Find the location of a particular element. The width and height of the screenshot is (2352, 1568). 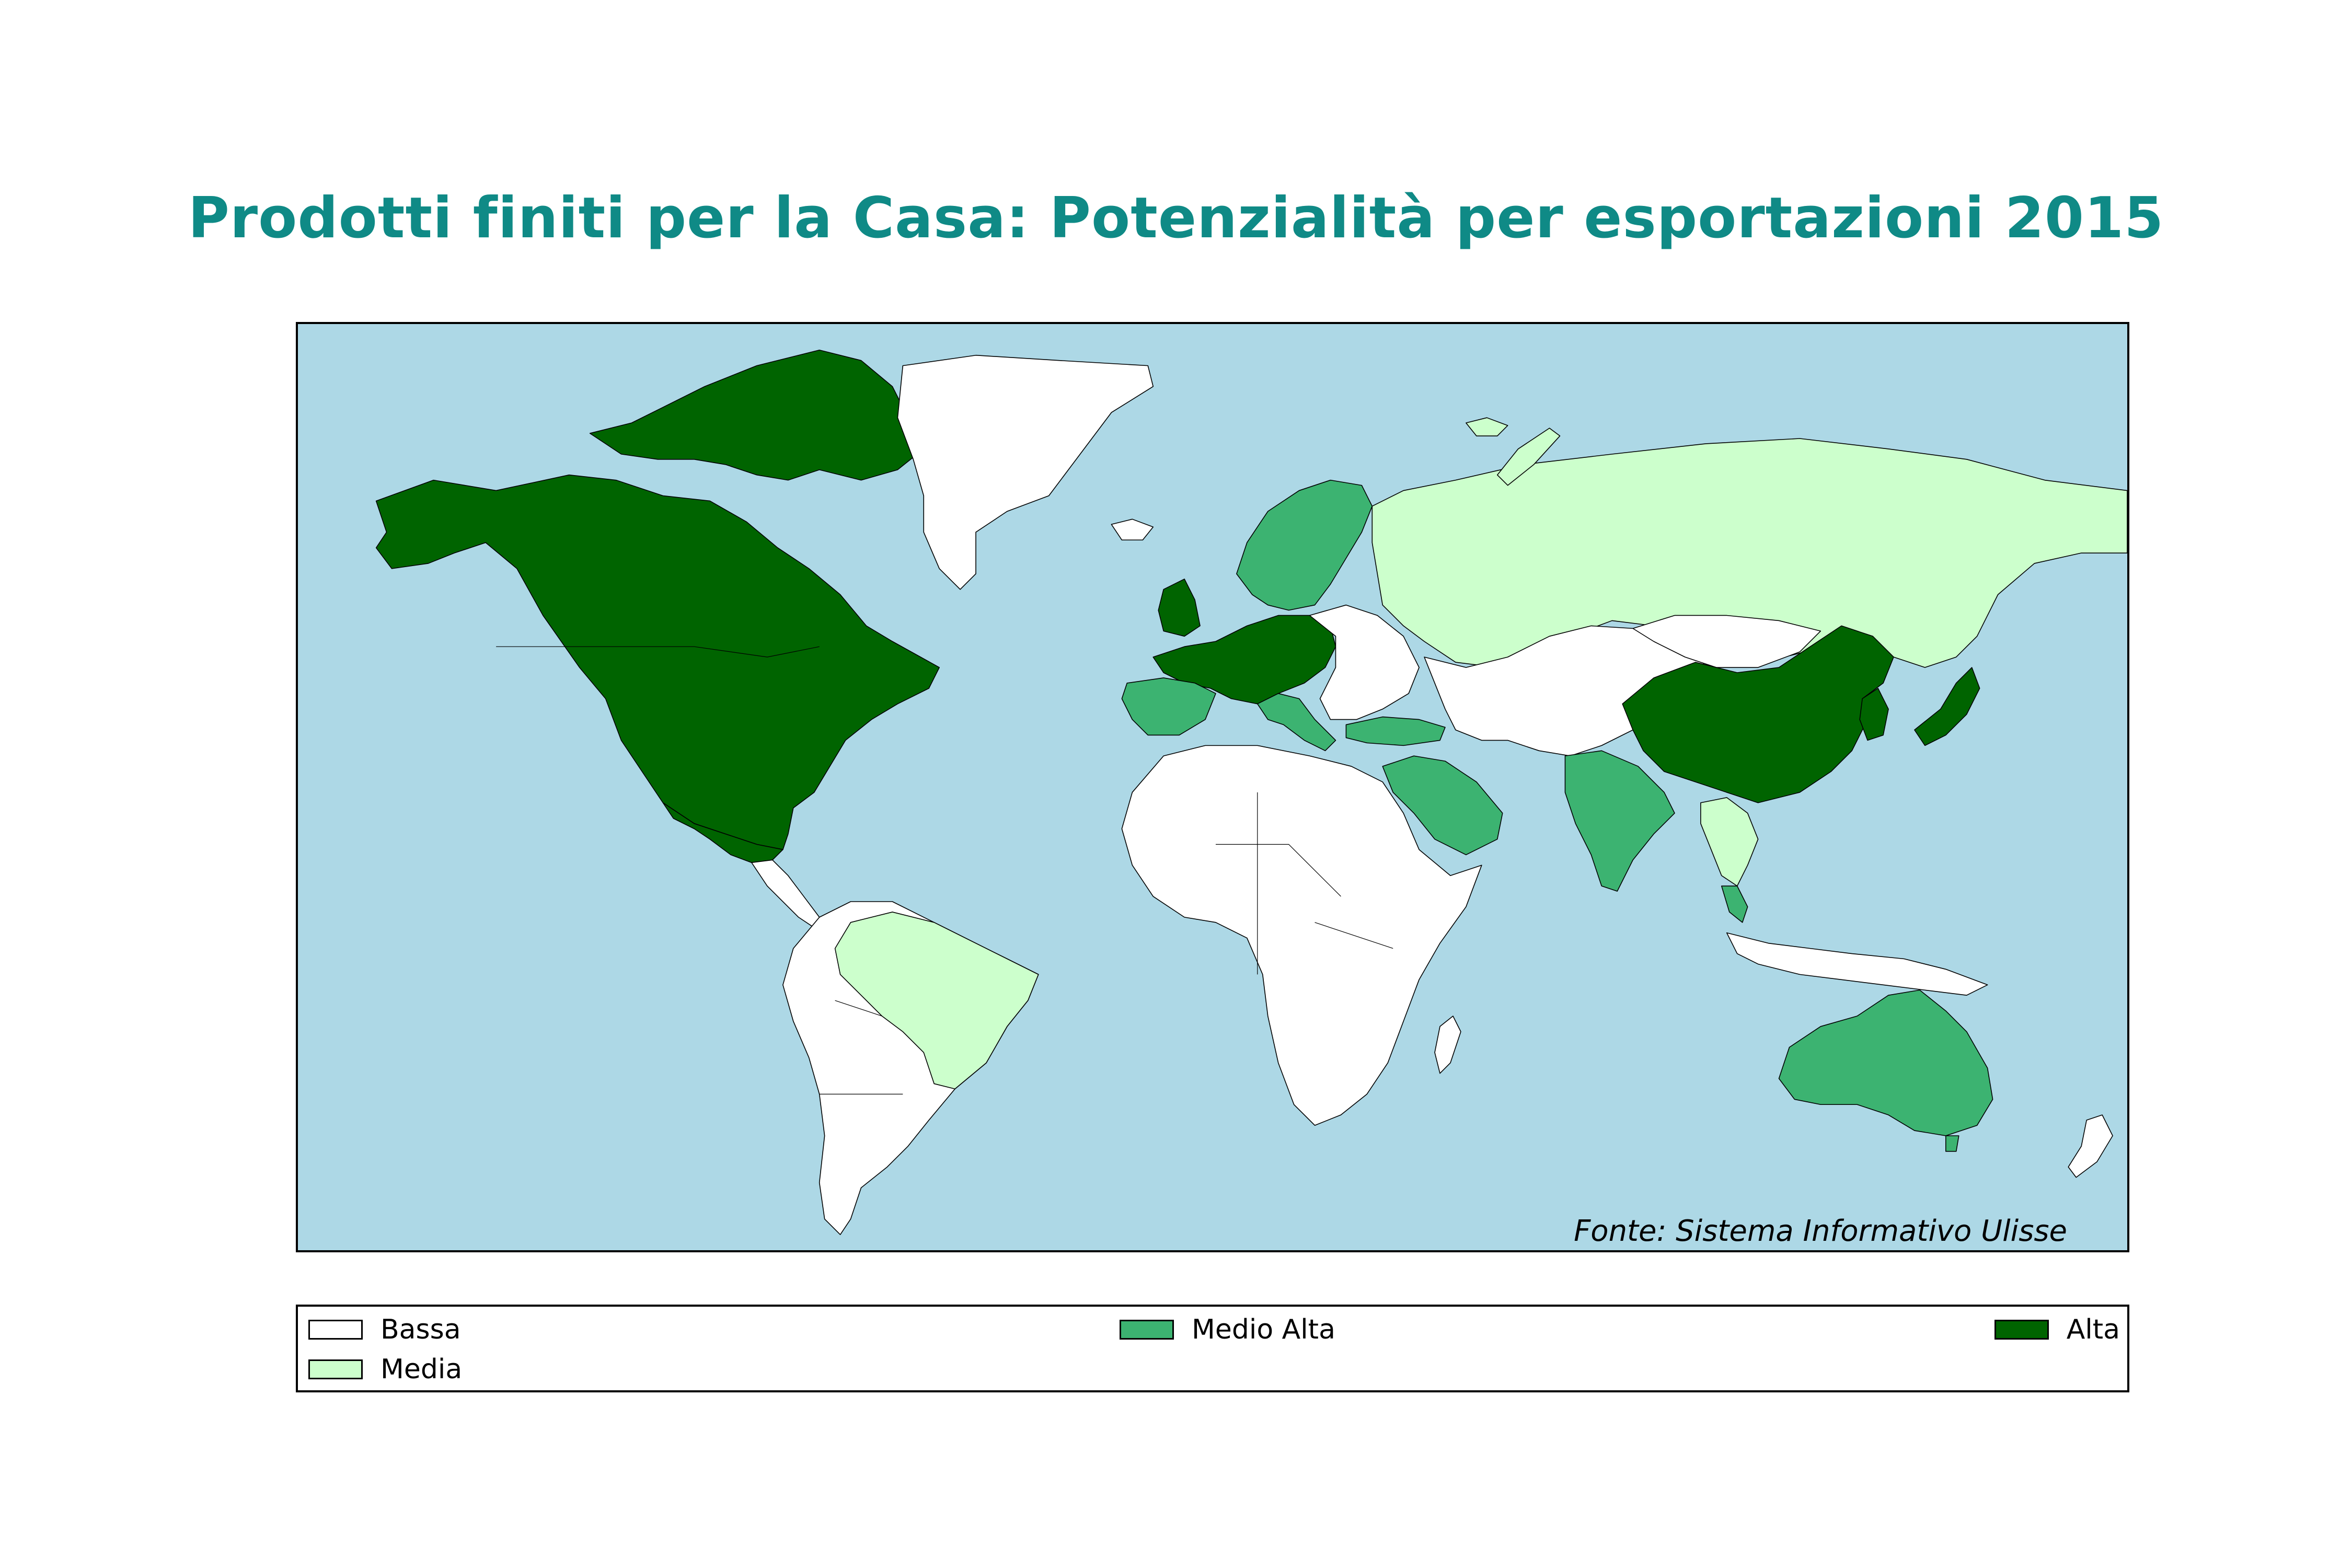

legend-item-medio-alta: Medio Alta is located at coordinates (1227, 1329).